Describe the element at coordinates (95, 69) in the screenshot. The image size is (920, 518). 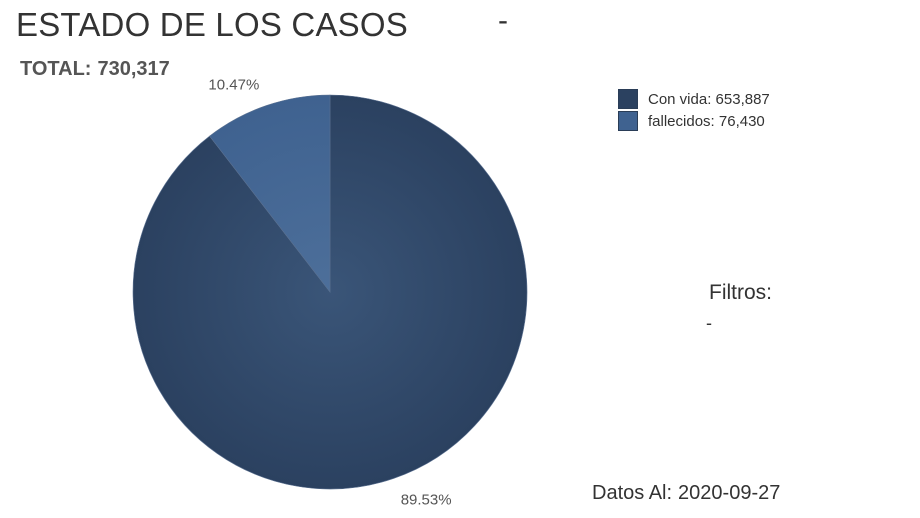
I see `total-summary: TOTAL: 730,317` at that location.